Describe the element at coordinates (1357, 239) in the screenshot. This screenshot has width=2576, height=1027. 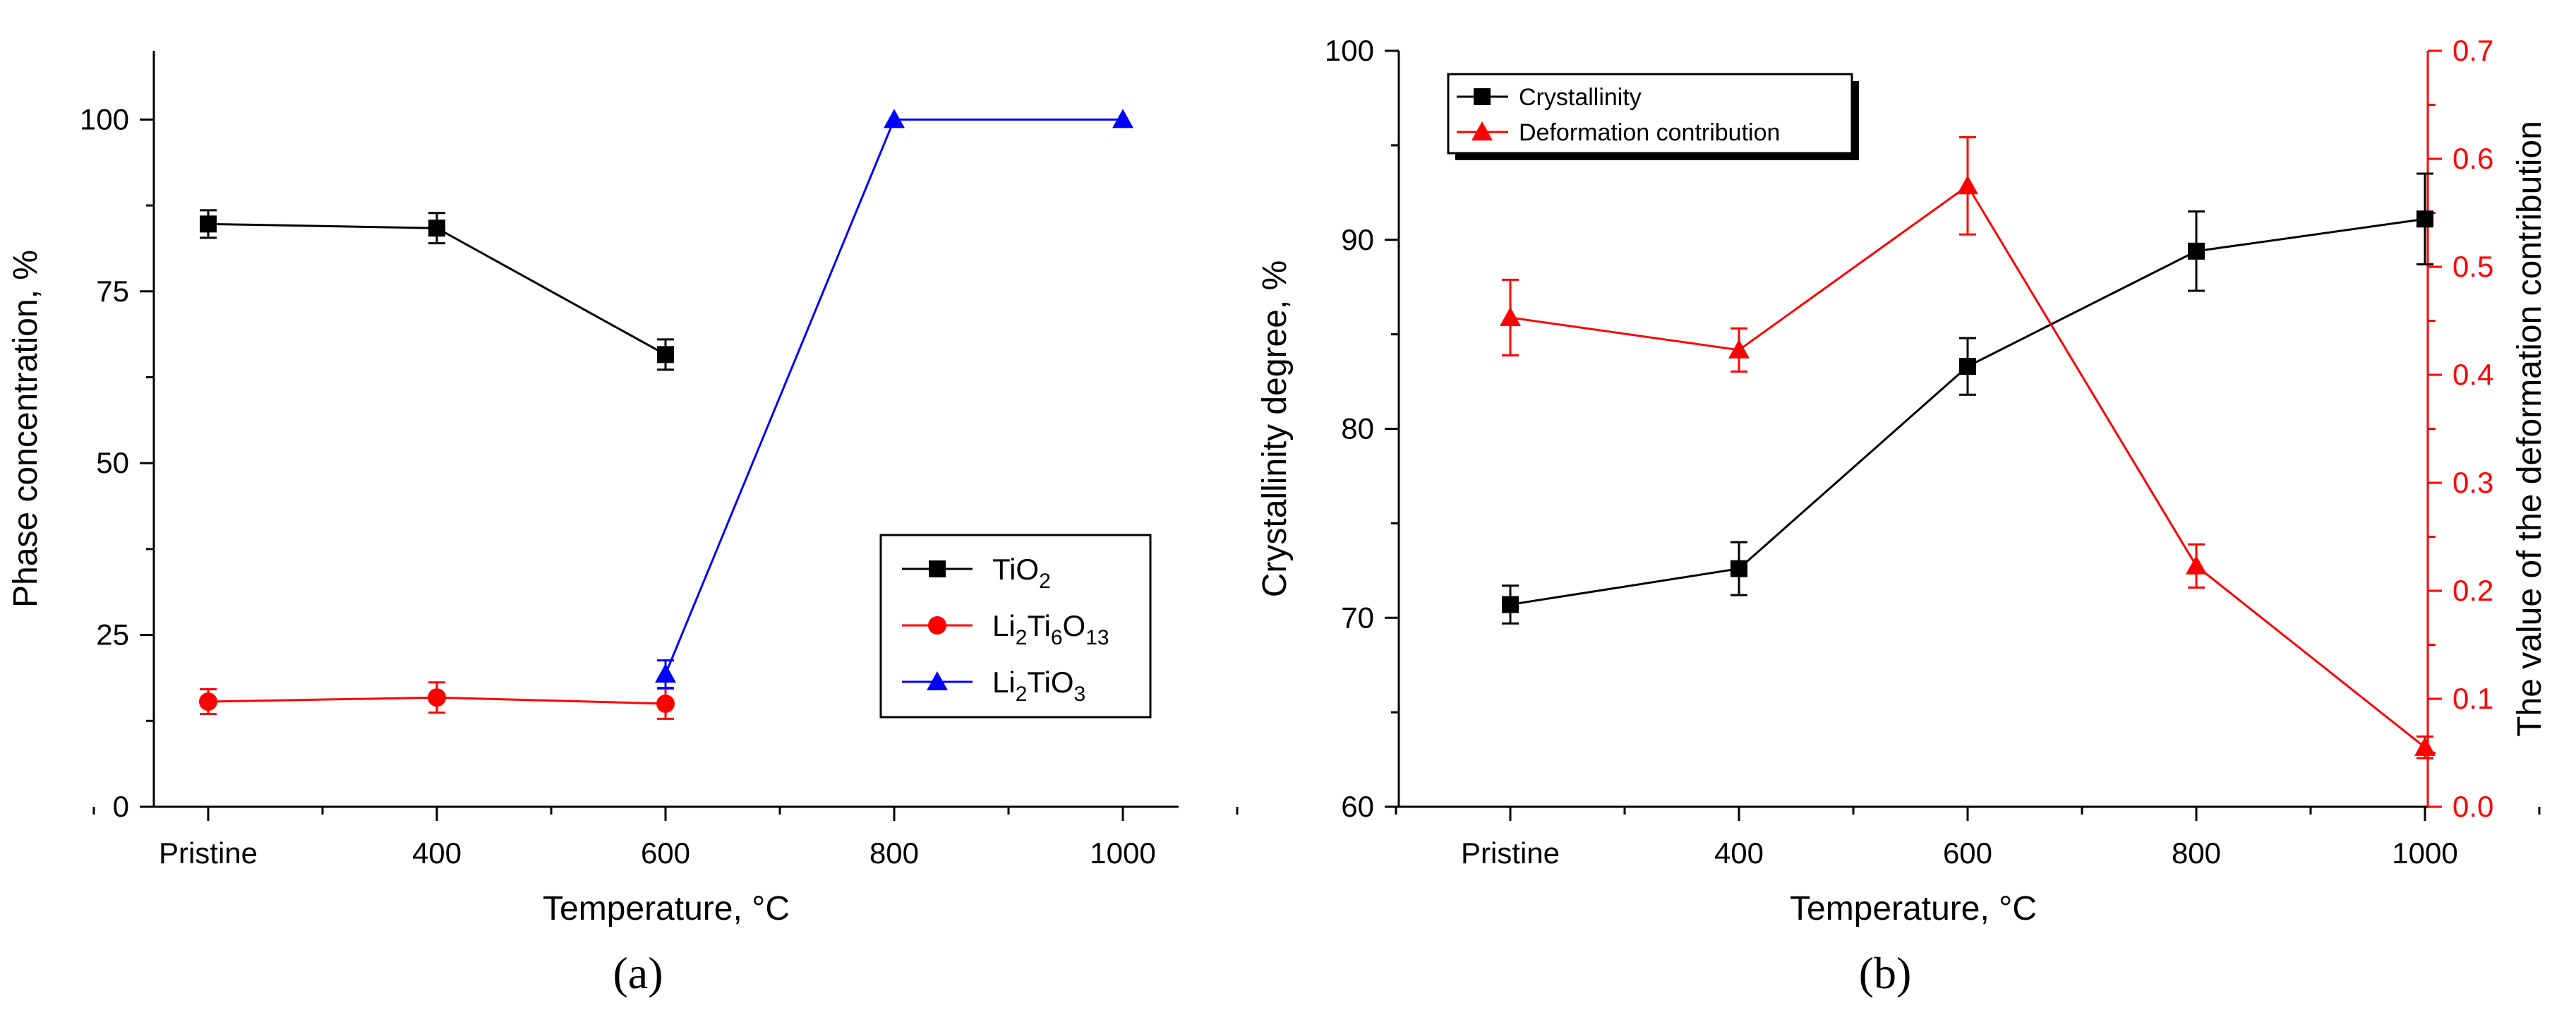
I see `y-tick-label: 90` at that location.